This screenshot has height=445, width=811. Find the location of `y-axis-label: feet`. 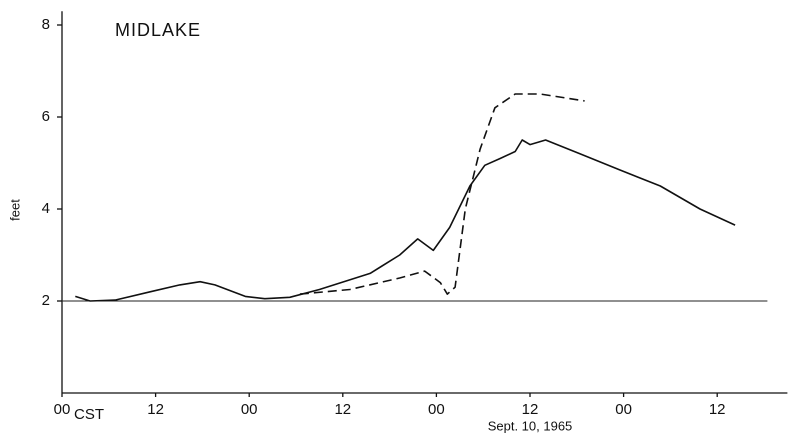

y-axis-label: feet is located at coordinates (14, 210).